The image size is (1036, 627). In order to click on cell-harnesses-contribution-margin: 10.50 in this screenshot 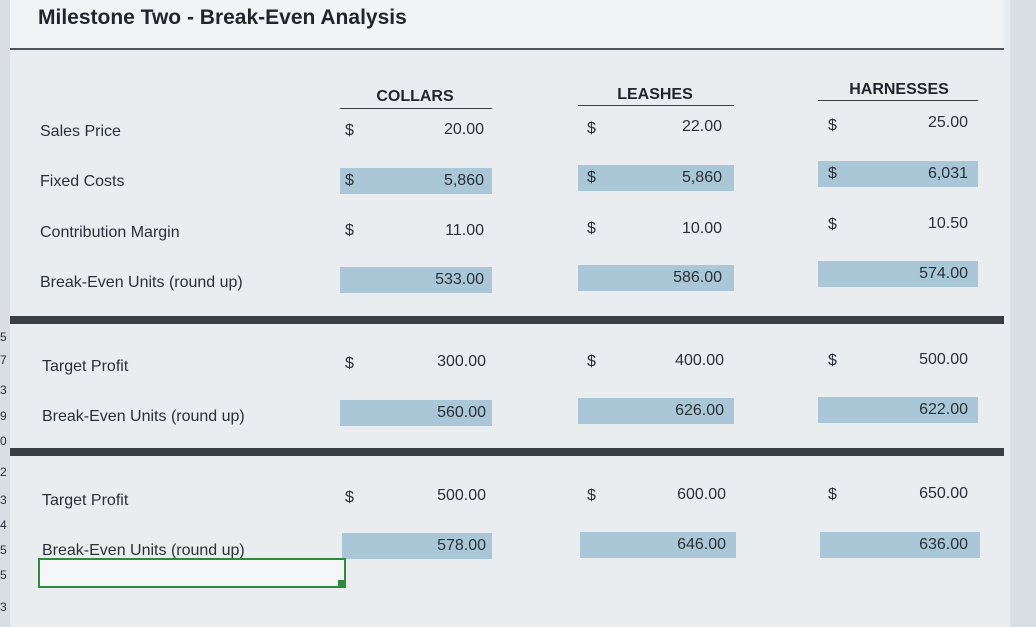, I will do `click(947, 223)`.